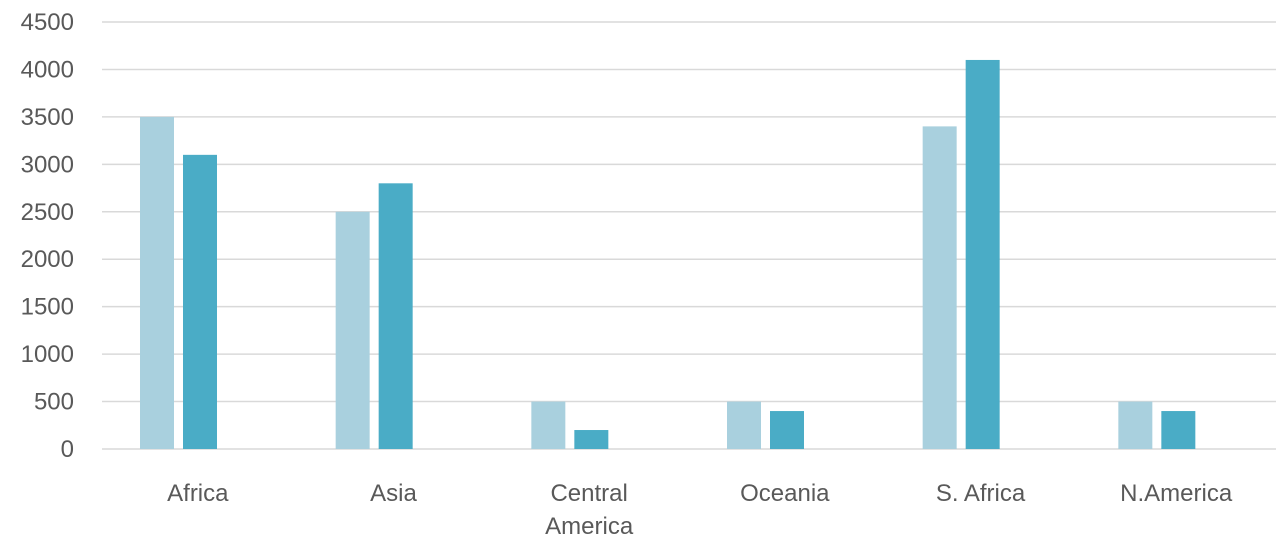 This screenshot has width=1278, height=542. Describe the element at coordinates (47, 236) in the screenshot. I see `y-axis-ticks: 0 500 1000 1500 2000 2500 3000 3500 4000 4500` at that location.